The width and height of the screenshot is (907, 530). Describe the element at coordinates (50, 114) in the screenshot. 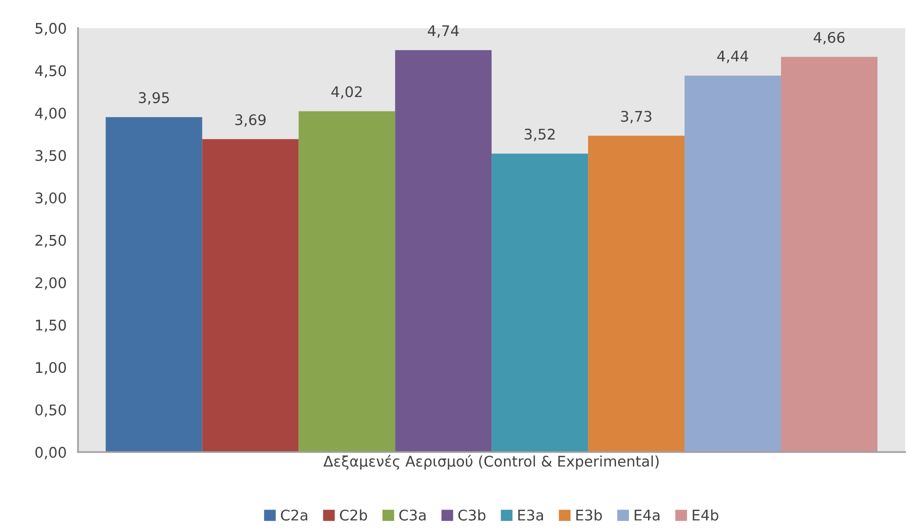

I see `y-tick-label: 4,00` at that location.